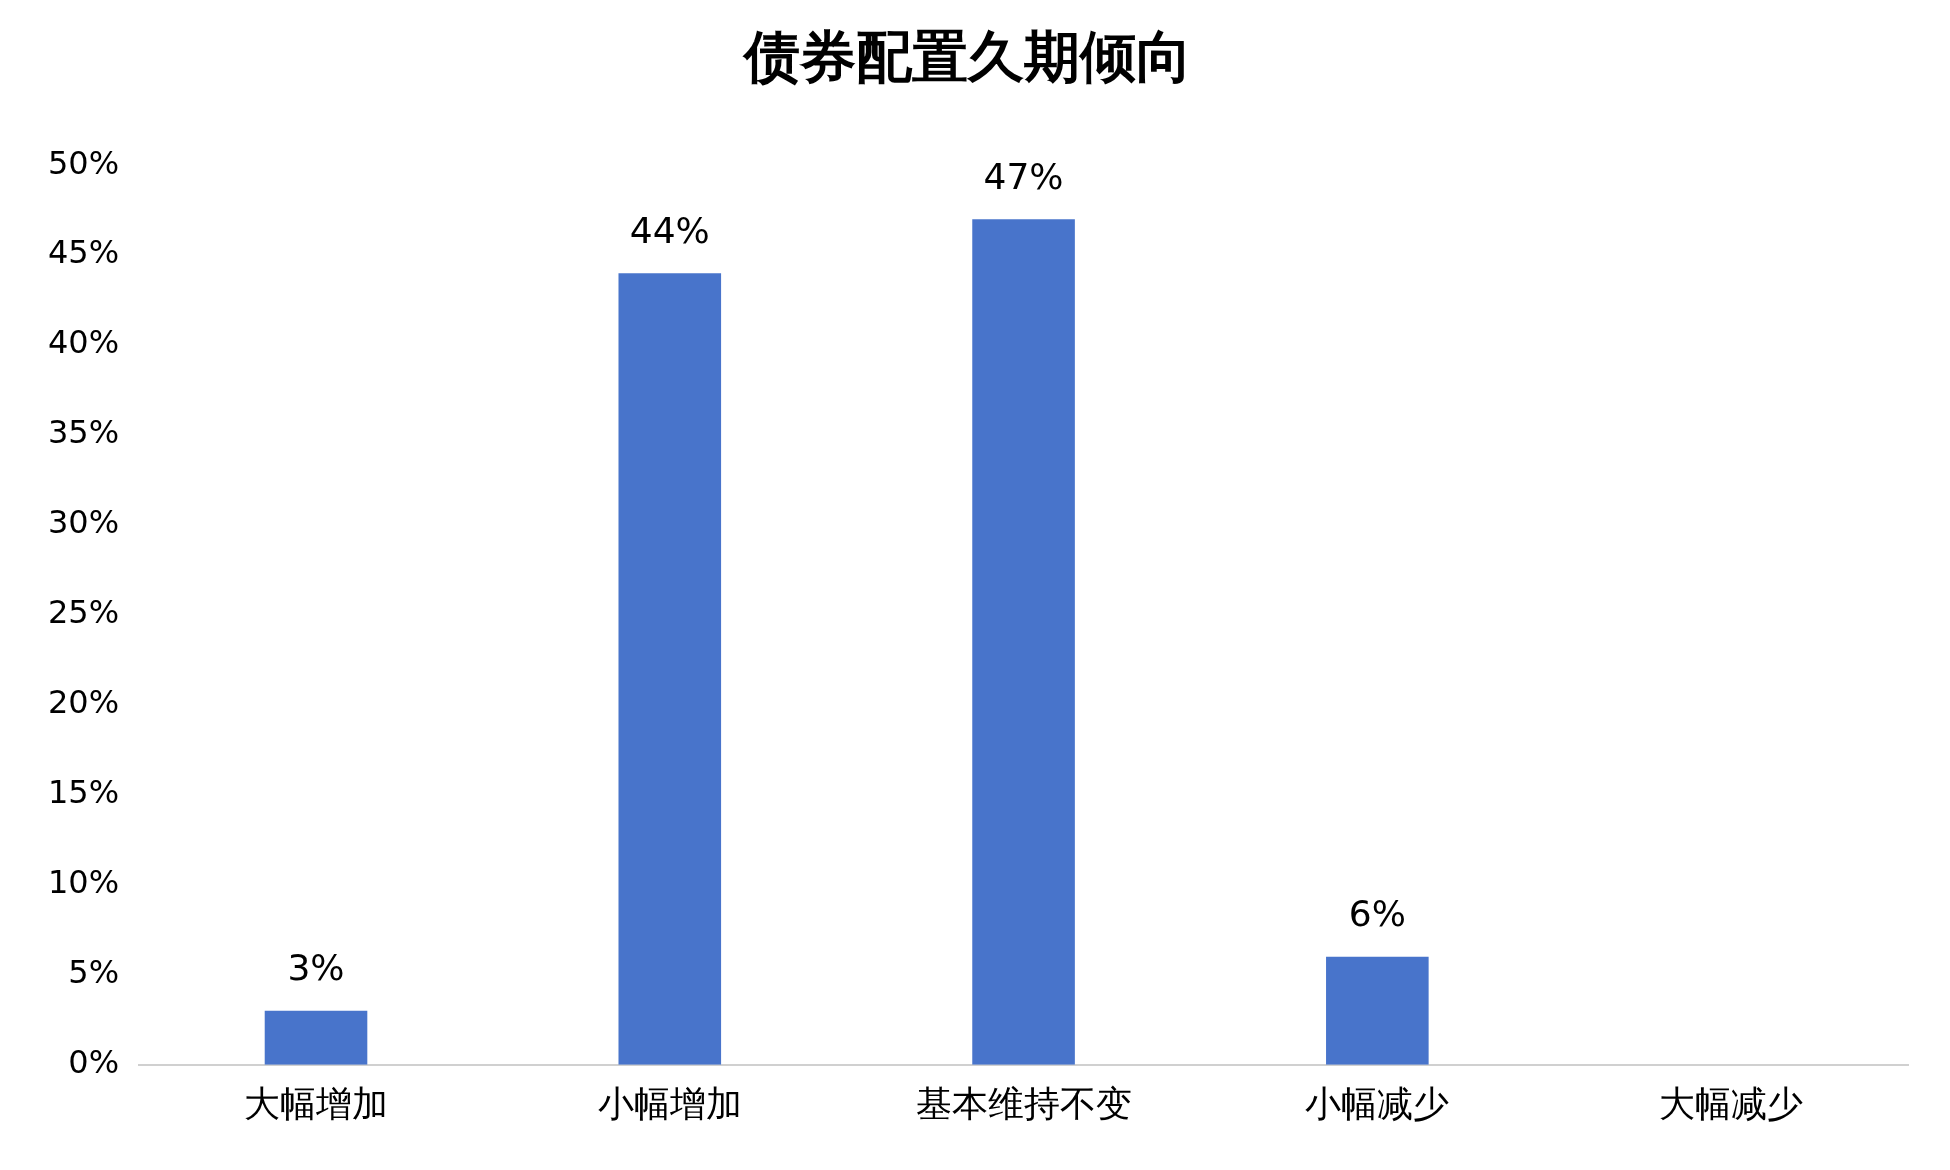  What do you see at coordinates (84, 162) in the screenshot?
I see `y-tick-label: 50%` at bounding box center [84, 162].